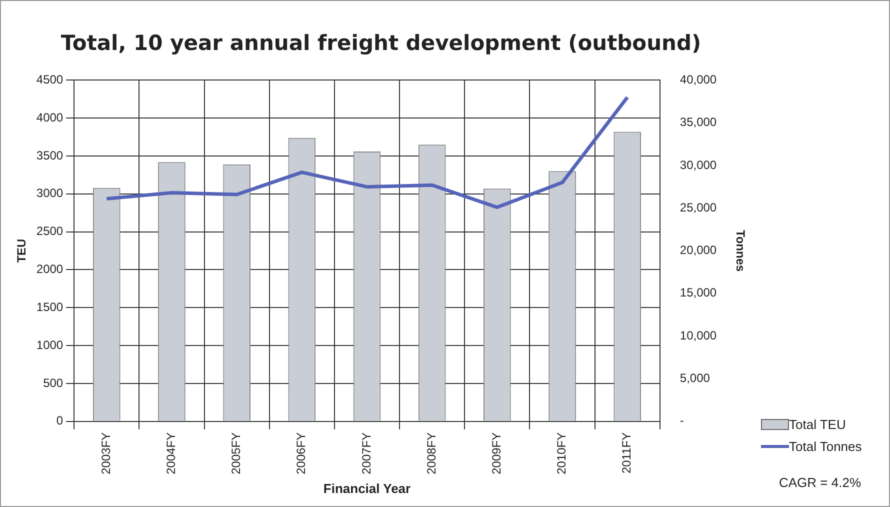 This screenshot has height=507, width=890. What do you see at coordinates (817, 424) in the screenshot?
I see `legend-label: Total TEU` at bounding box center [817, 424].